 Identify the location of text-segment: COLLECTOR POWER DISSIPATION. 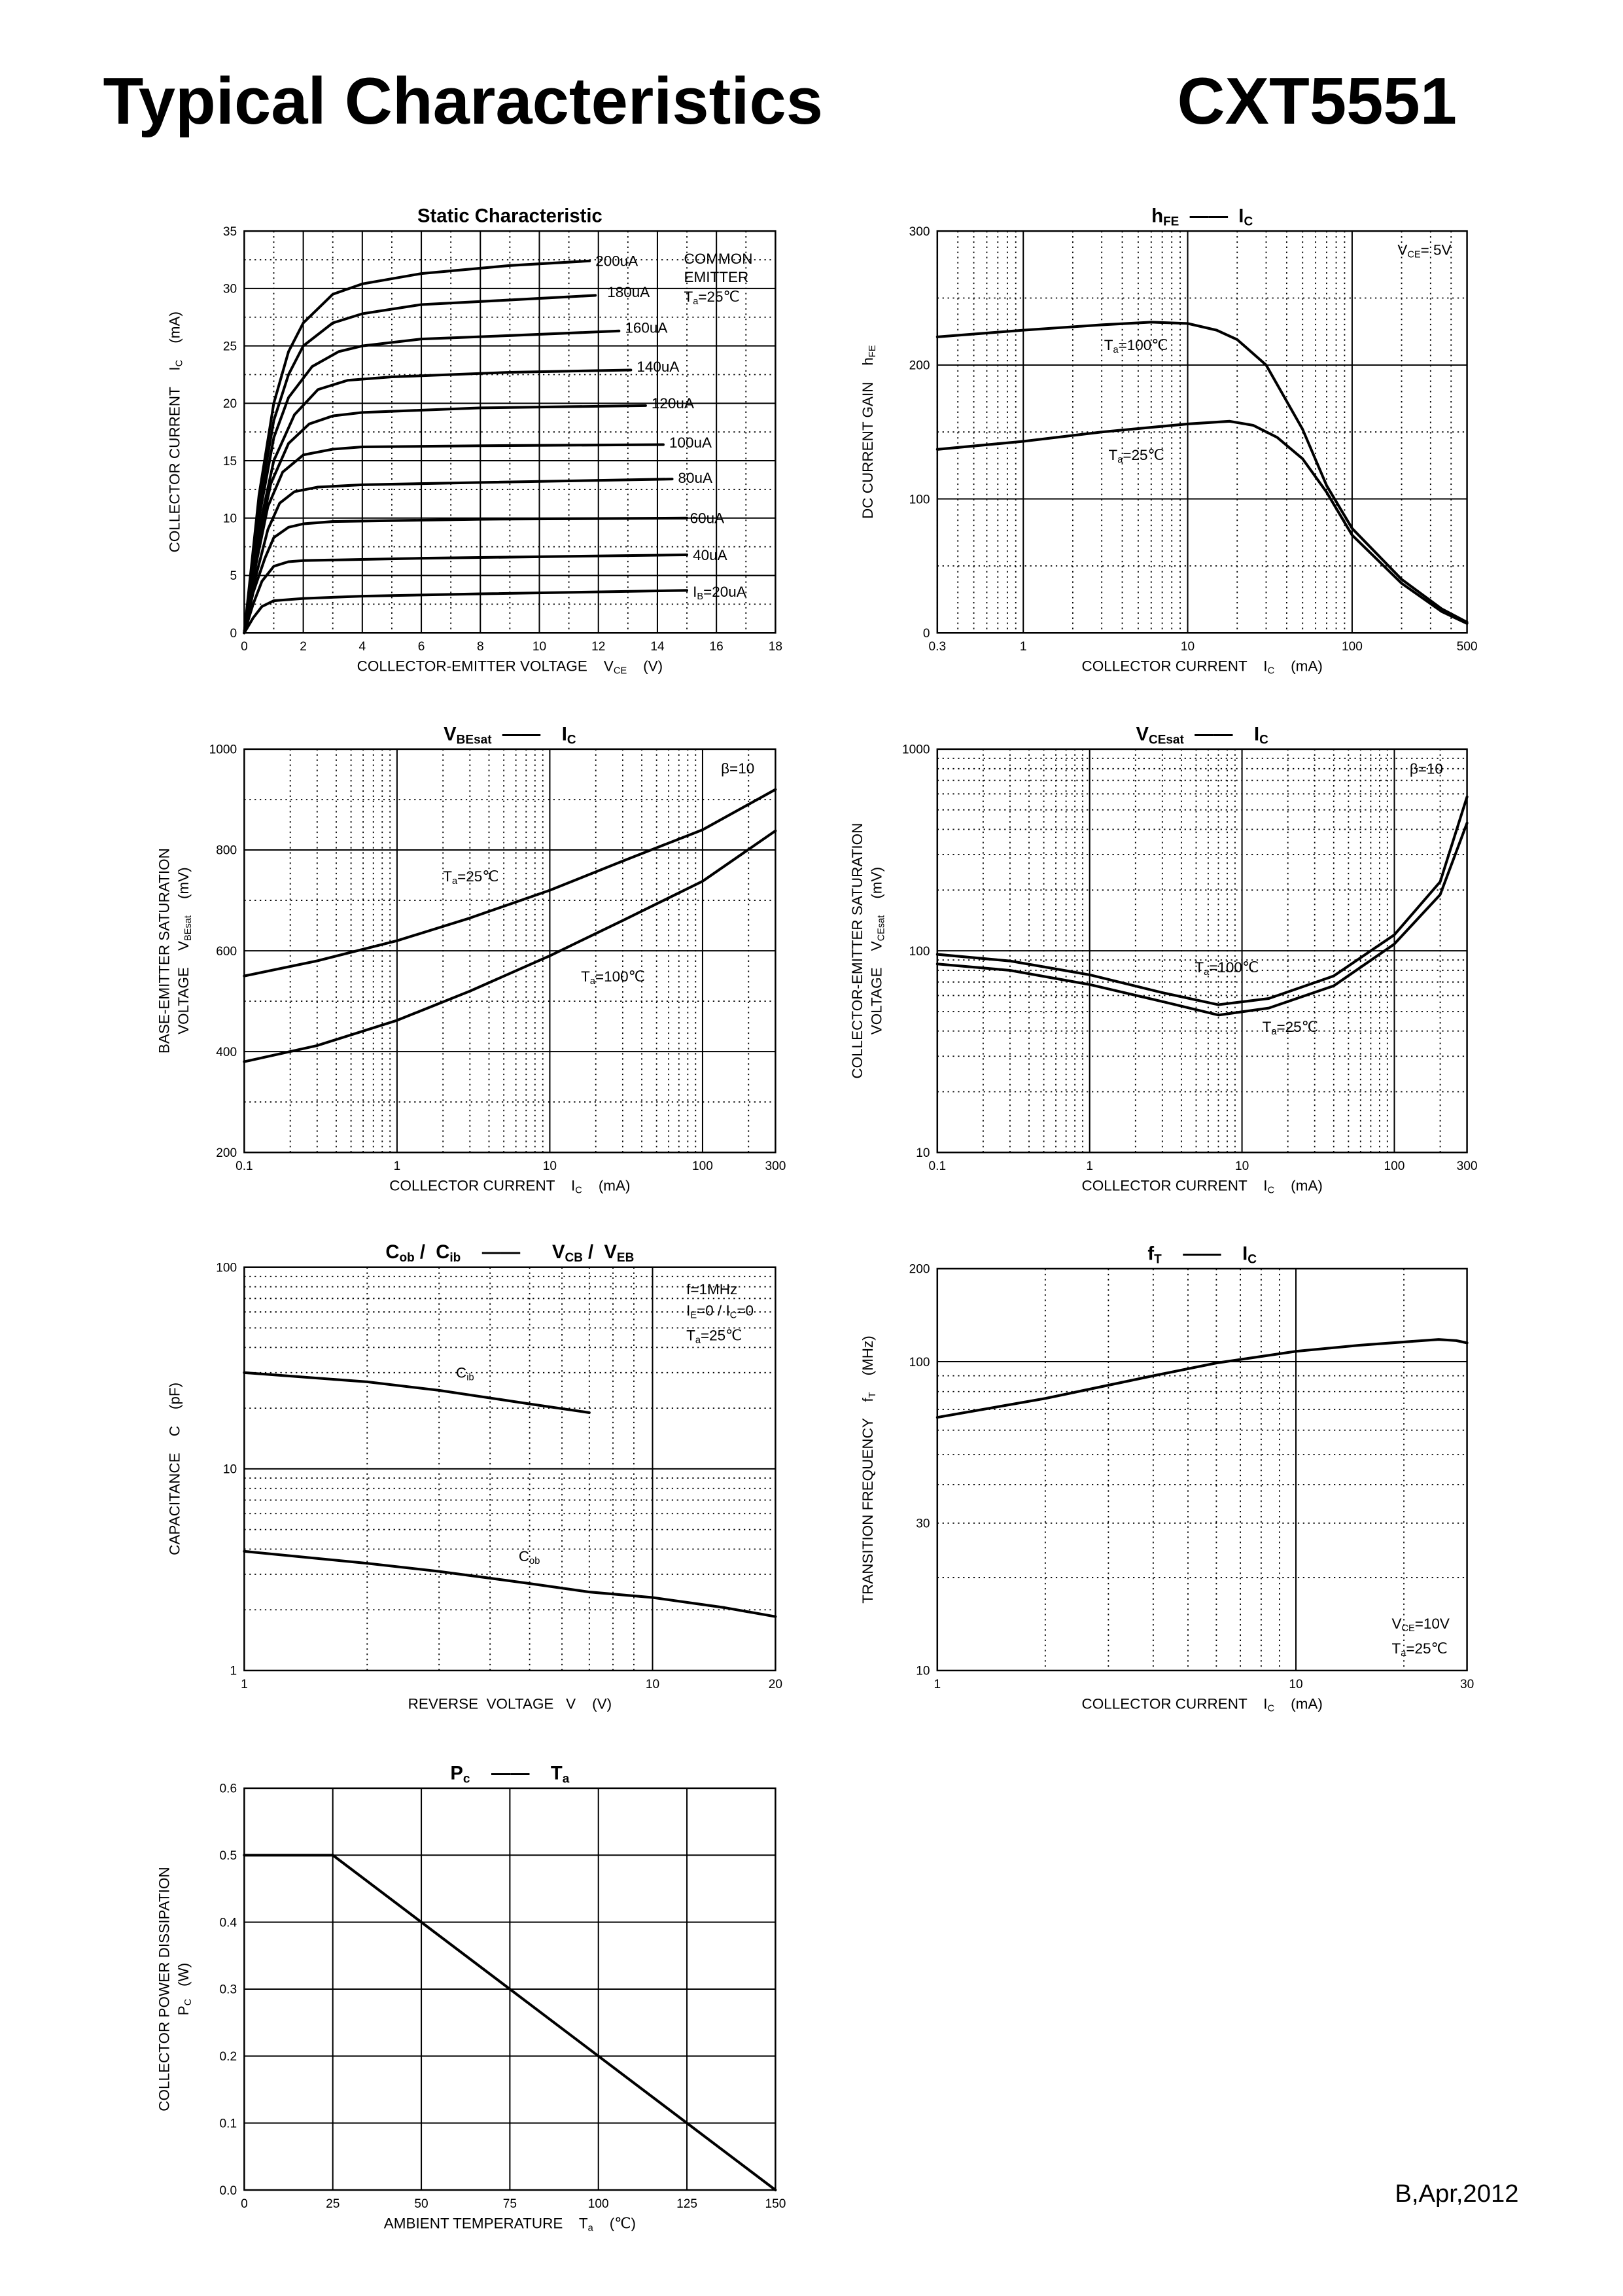
(164, 1989).